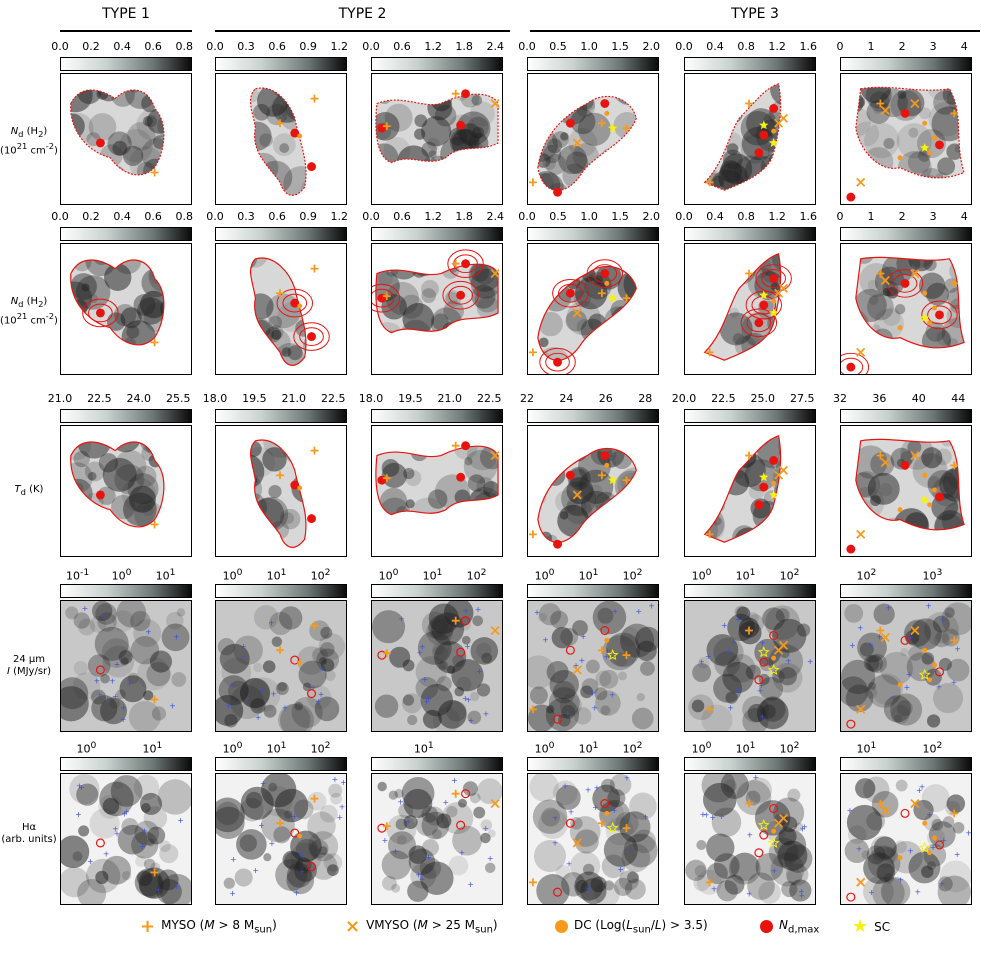 This screenshot has height=953, width=981. What do you see at coordinates (746, 46) in the screenshot?
I see `colorbar-tick-label: 0.8` at bounding box center [746, 46].